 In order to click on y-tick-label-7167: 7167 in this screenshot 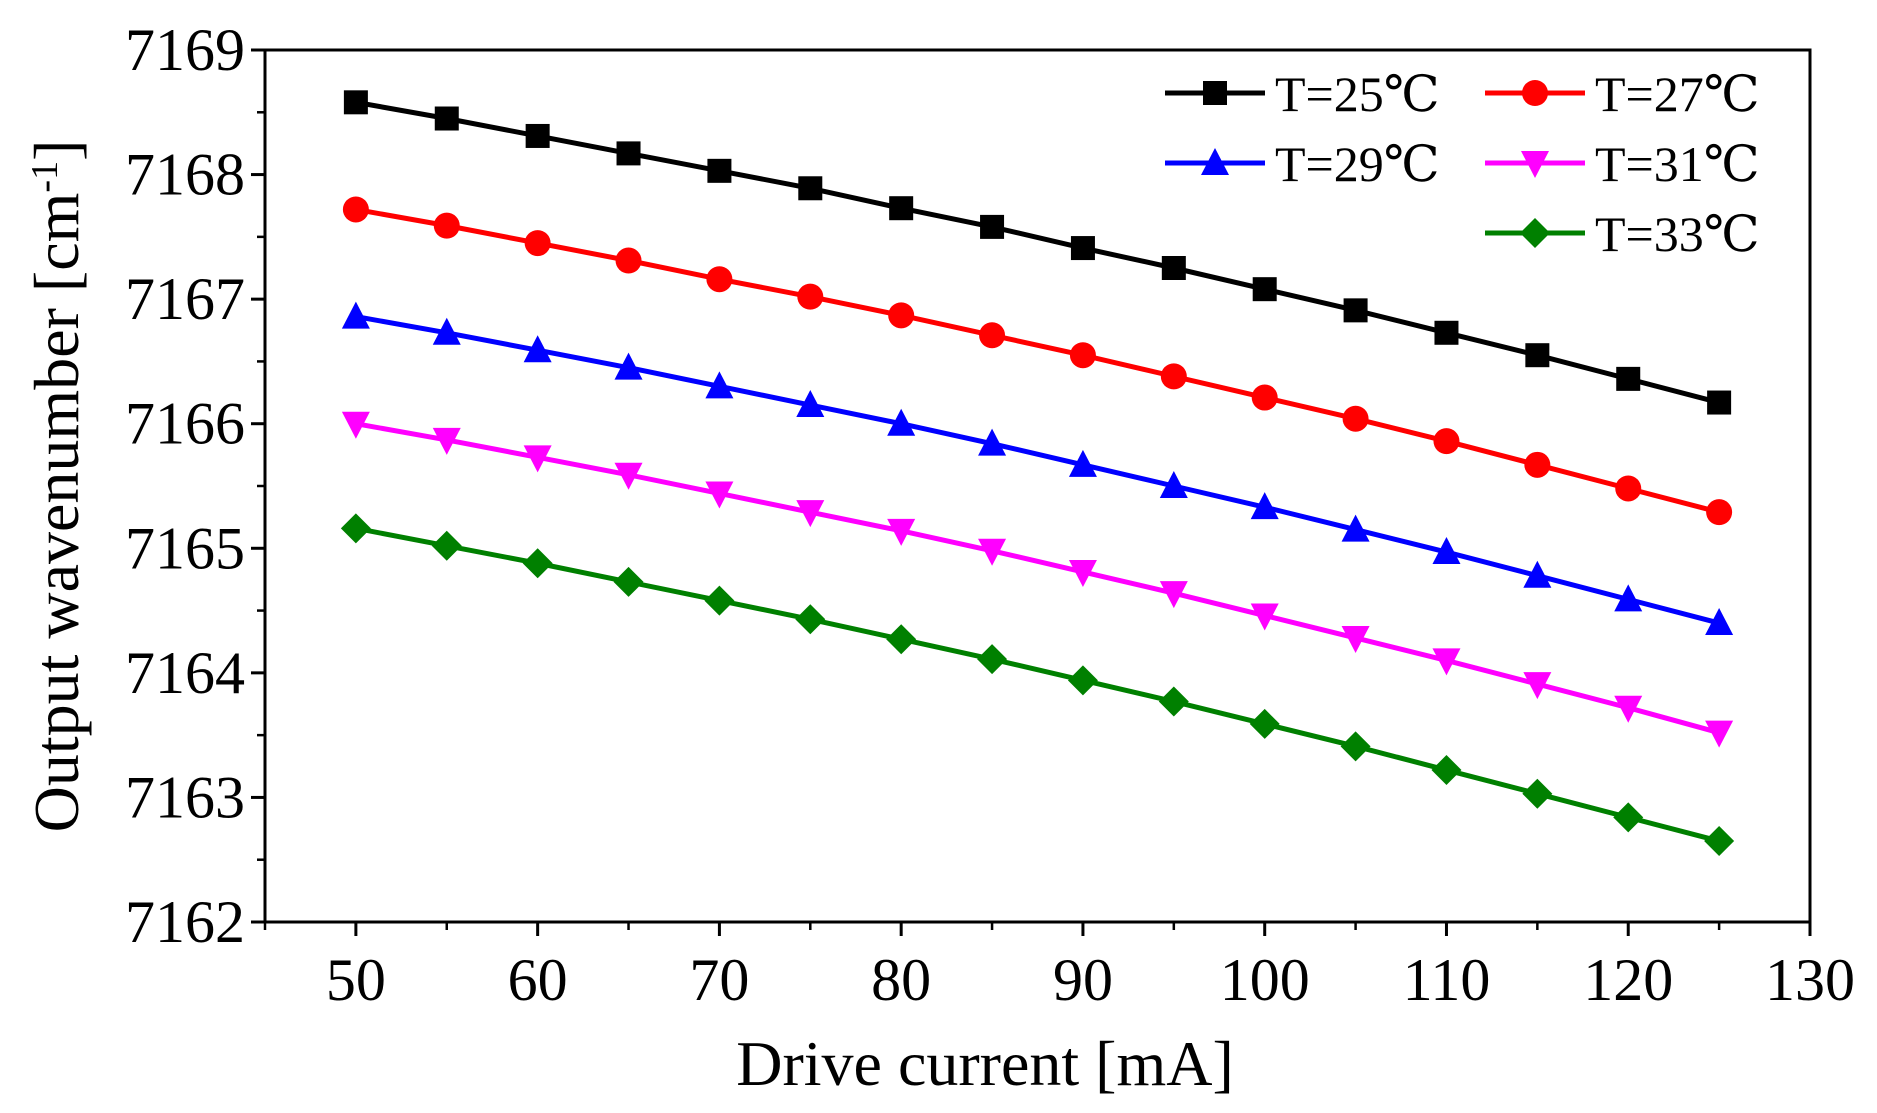, I will do `click(185, 299)`.